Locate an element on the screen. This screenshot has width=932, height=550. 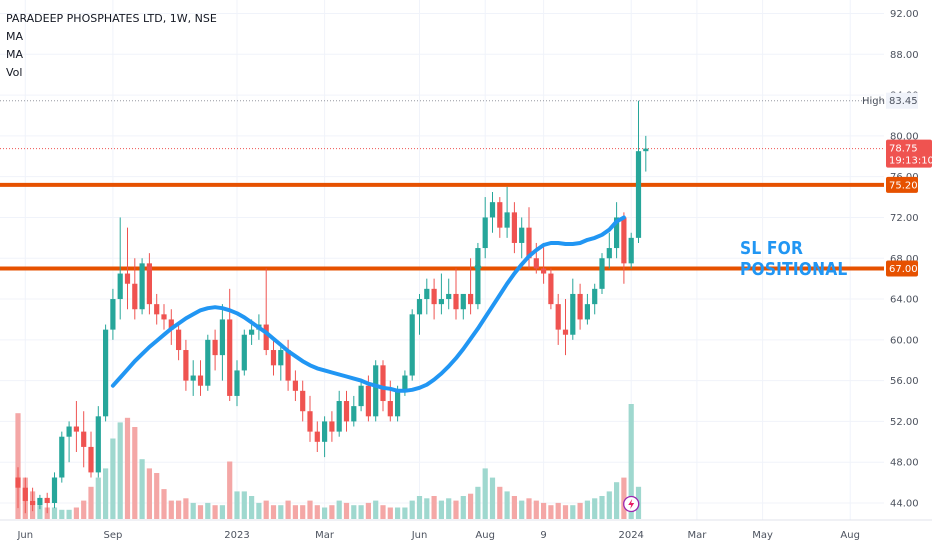
high-label: High is located at coordinates (873, 101).